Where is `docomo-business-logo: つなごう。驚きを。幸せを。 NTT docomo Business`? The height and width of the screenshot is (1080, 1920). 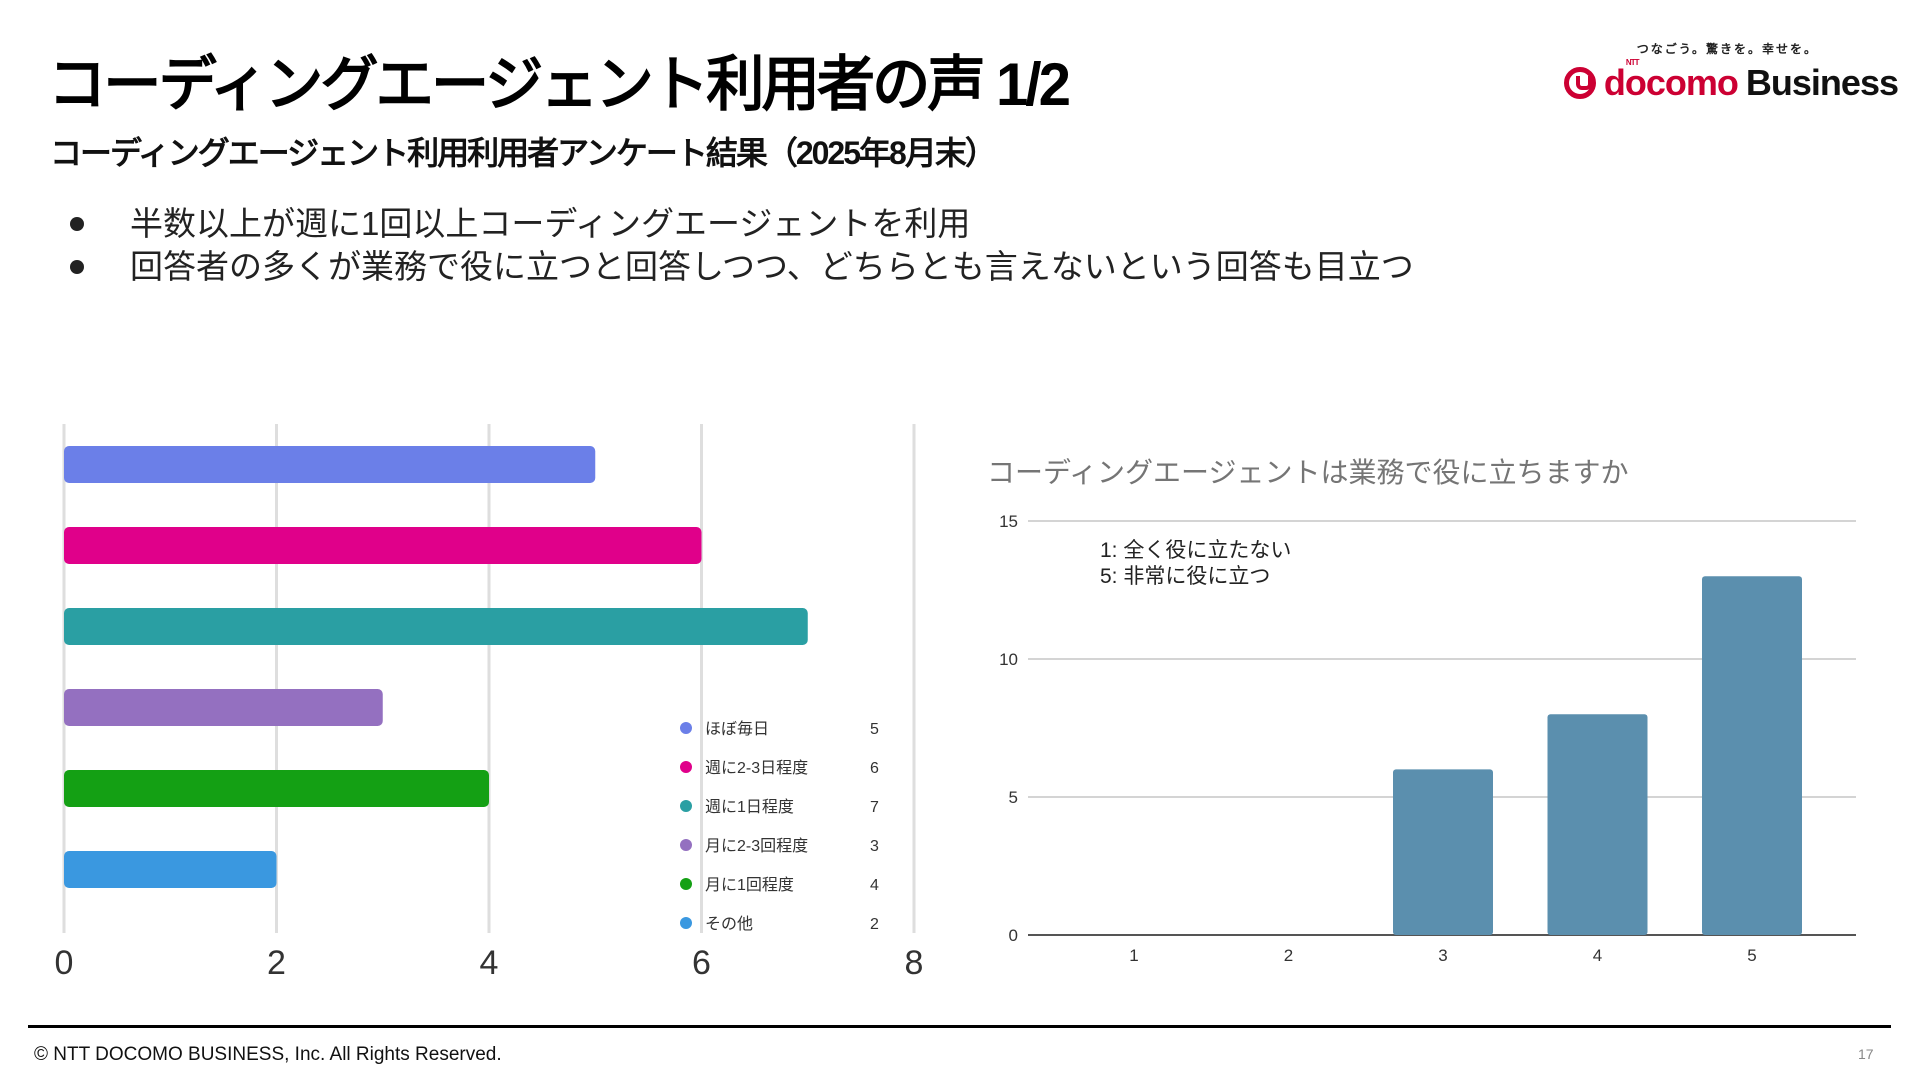
docomo-business-logo: つなごう。驚きを。幸せを。 NTT docomo Business is located at coordinates (1718, 76).